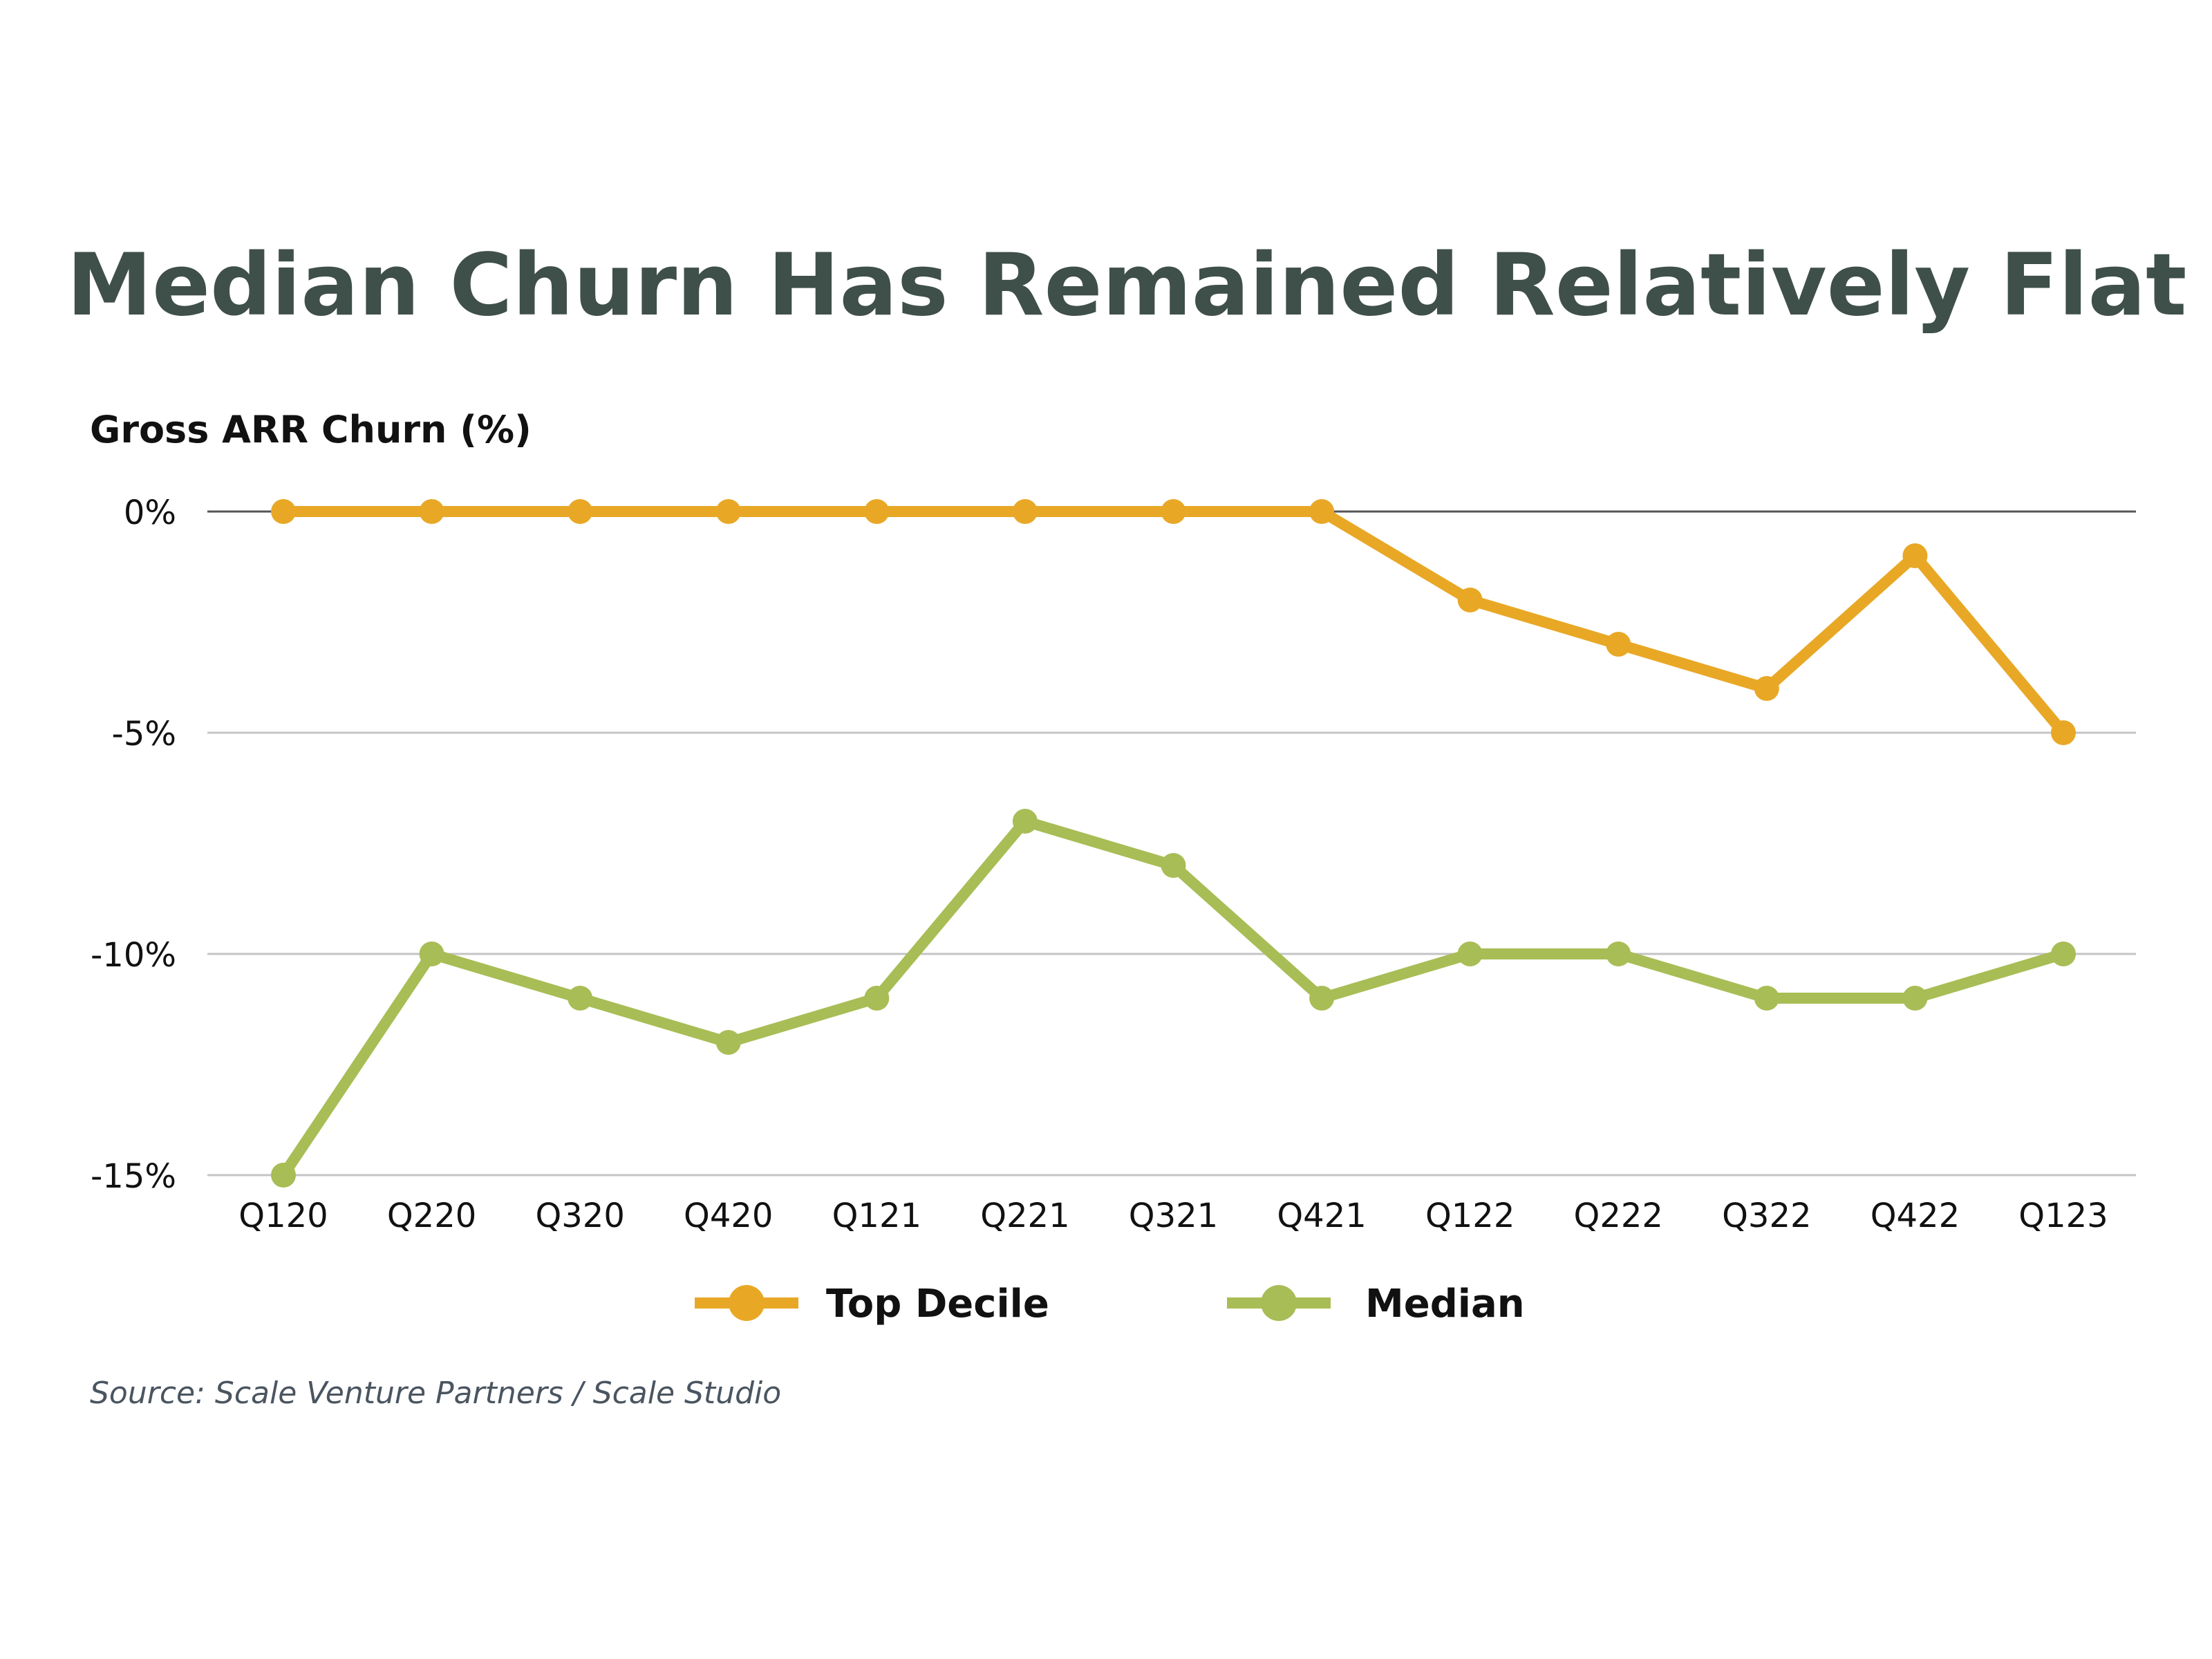  What do you see at coordinates (1321, 1216) in the screenshot?
I see `x-tick-label: Q421` at bounding box center [1321, 1216].